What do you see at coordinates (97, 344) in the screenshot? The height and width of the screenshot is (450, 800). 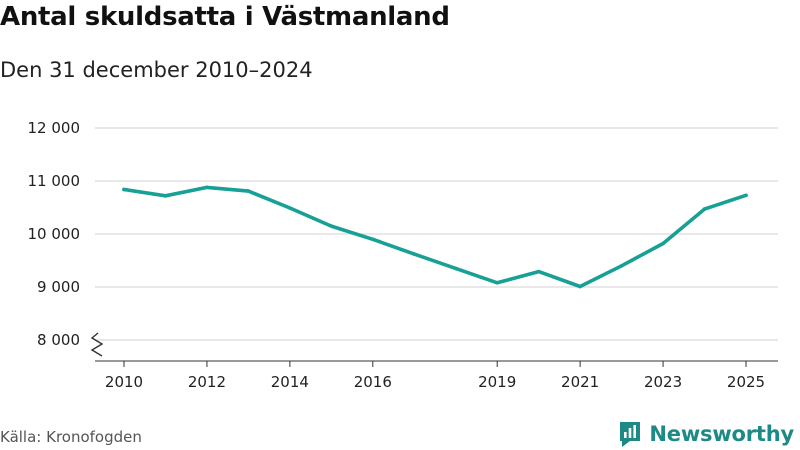 I see `axis-break-marker` at bounding box center [97, 344].